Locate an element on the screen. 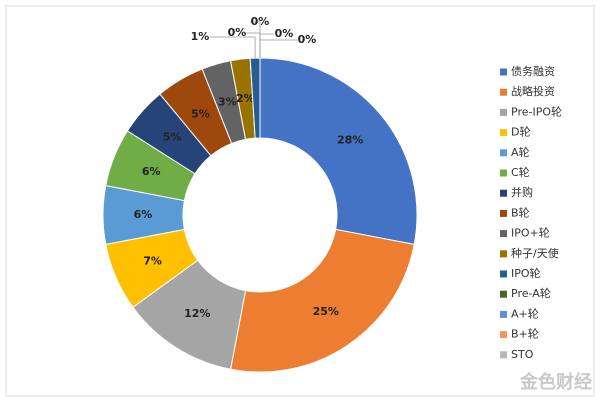 This screenshot has height=403, width=600. watermark: 金色财经 is located at coordinates (555, 382).